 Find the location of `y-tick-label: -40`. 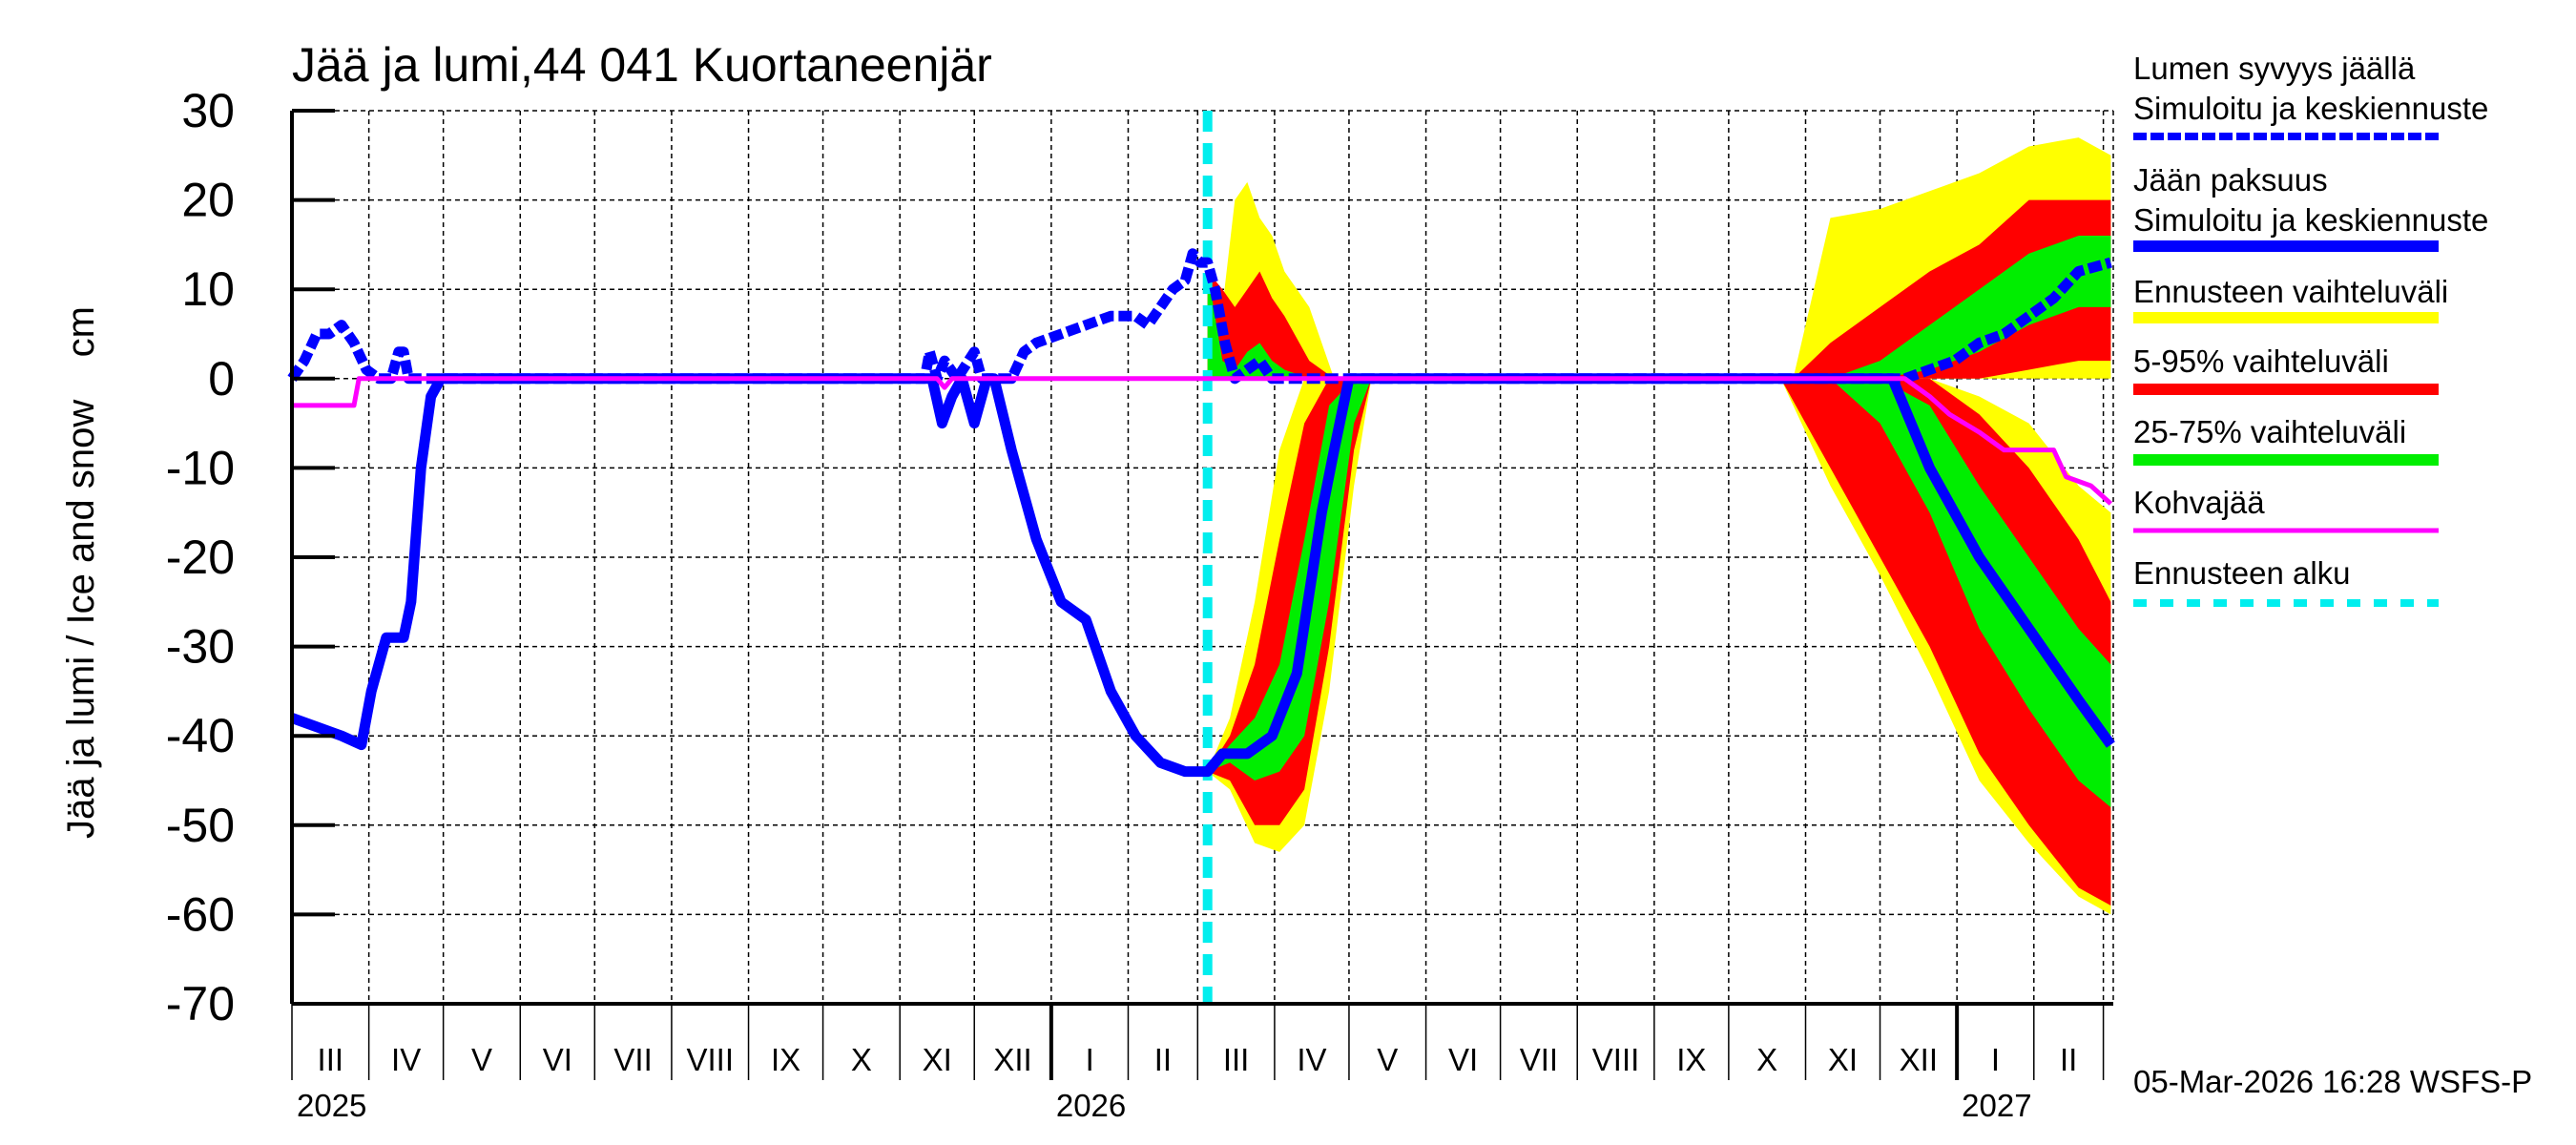

y-tick-label: -40 is located at coordinates (200, 735).